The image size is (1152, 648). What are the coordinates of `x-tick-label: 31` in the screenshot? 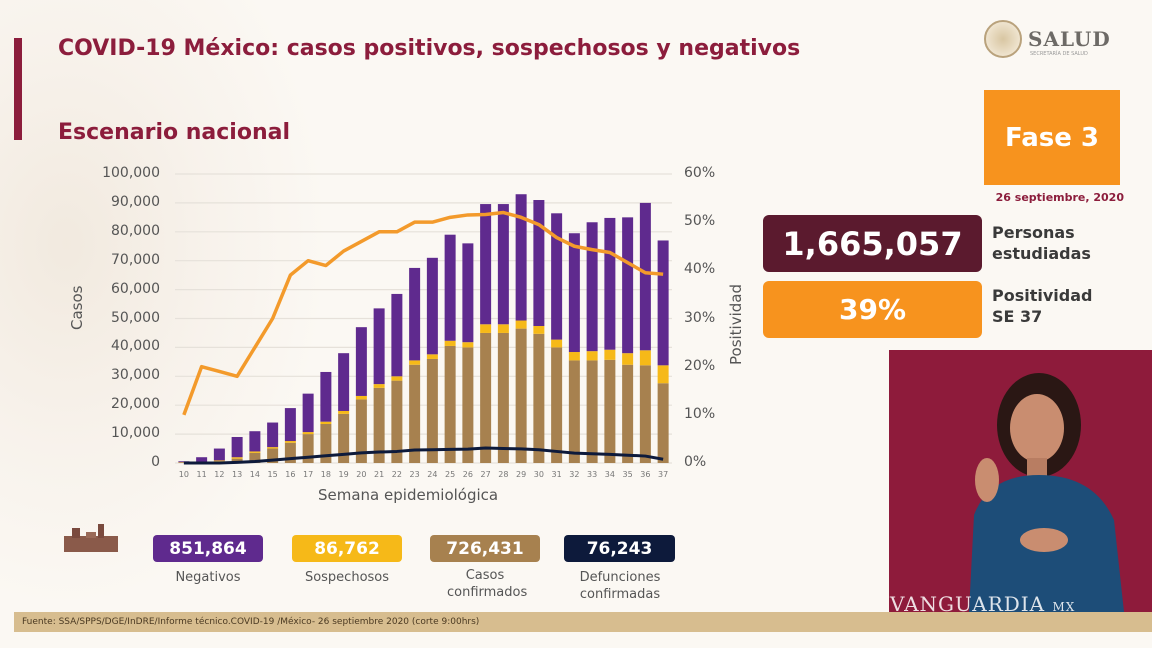 It's located at (556, 474).